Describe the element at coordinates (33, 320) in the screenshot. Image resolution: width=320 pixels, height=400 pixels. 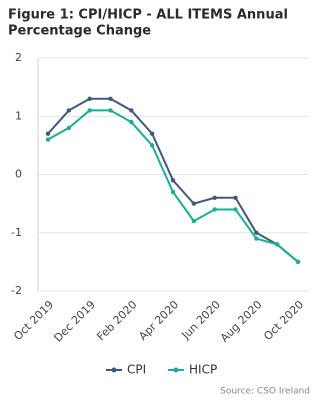
I see `x-tick-label: Oct 2019` at that location.